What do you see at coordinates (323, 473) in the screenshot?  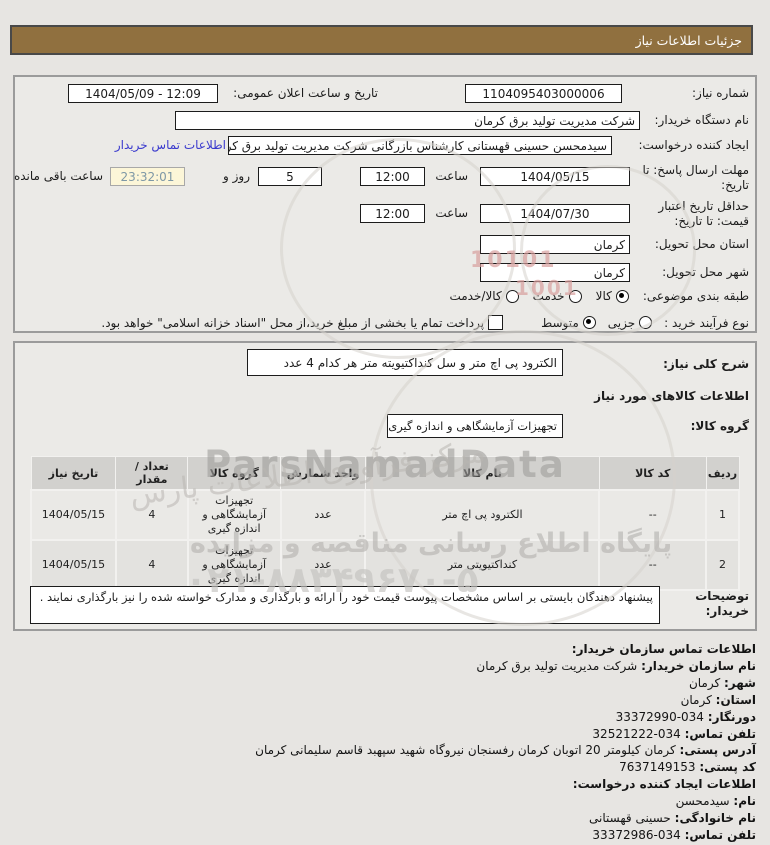 I see `col-header-unit: واحد شمارش` at bounding box center [323, 473].